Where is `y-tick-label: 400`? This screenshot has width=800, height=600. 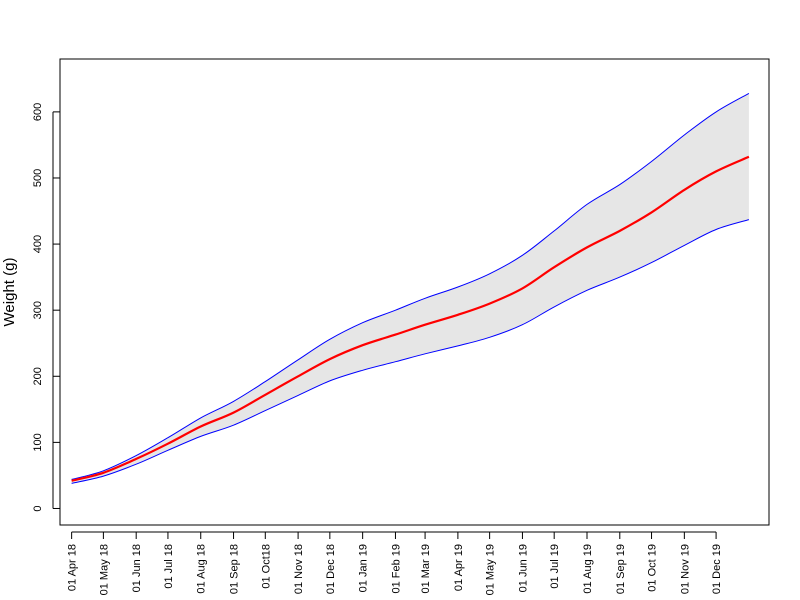
y-tick-label: 400 is located at coordinates (38, 244).